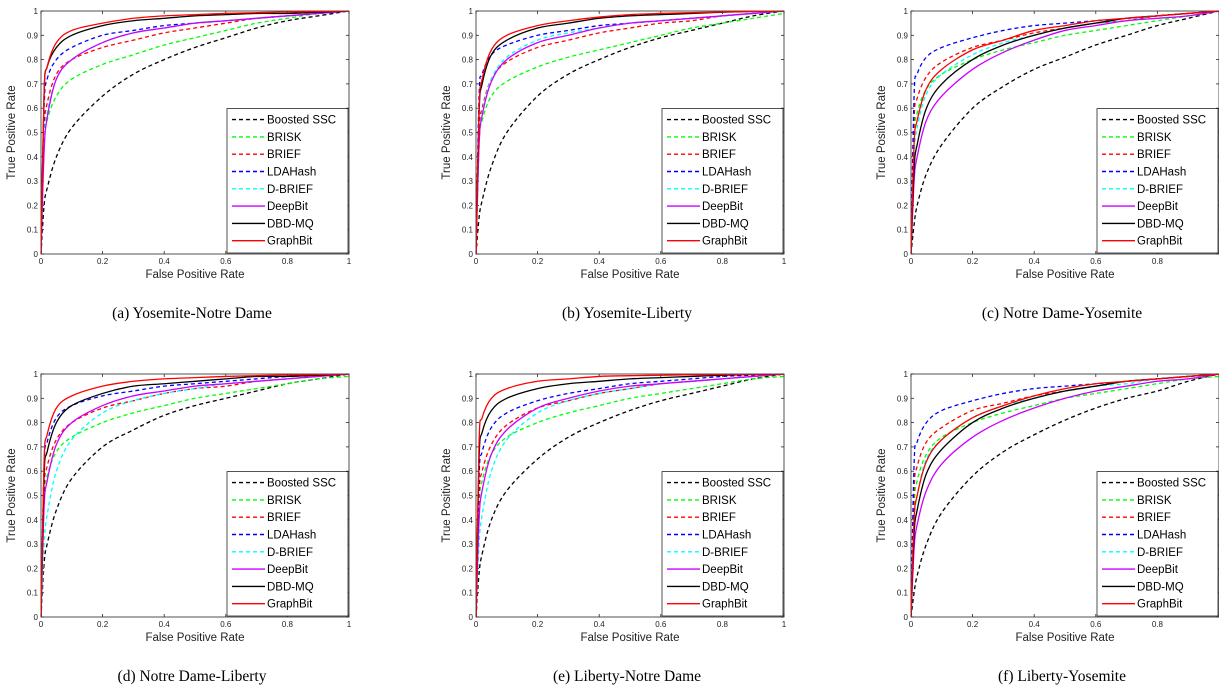  I want to click on panel-caption: (b) Yosemite-Liberty, so click(627, 313).